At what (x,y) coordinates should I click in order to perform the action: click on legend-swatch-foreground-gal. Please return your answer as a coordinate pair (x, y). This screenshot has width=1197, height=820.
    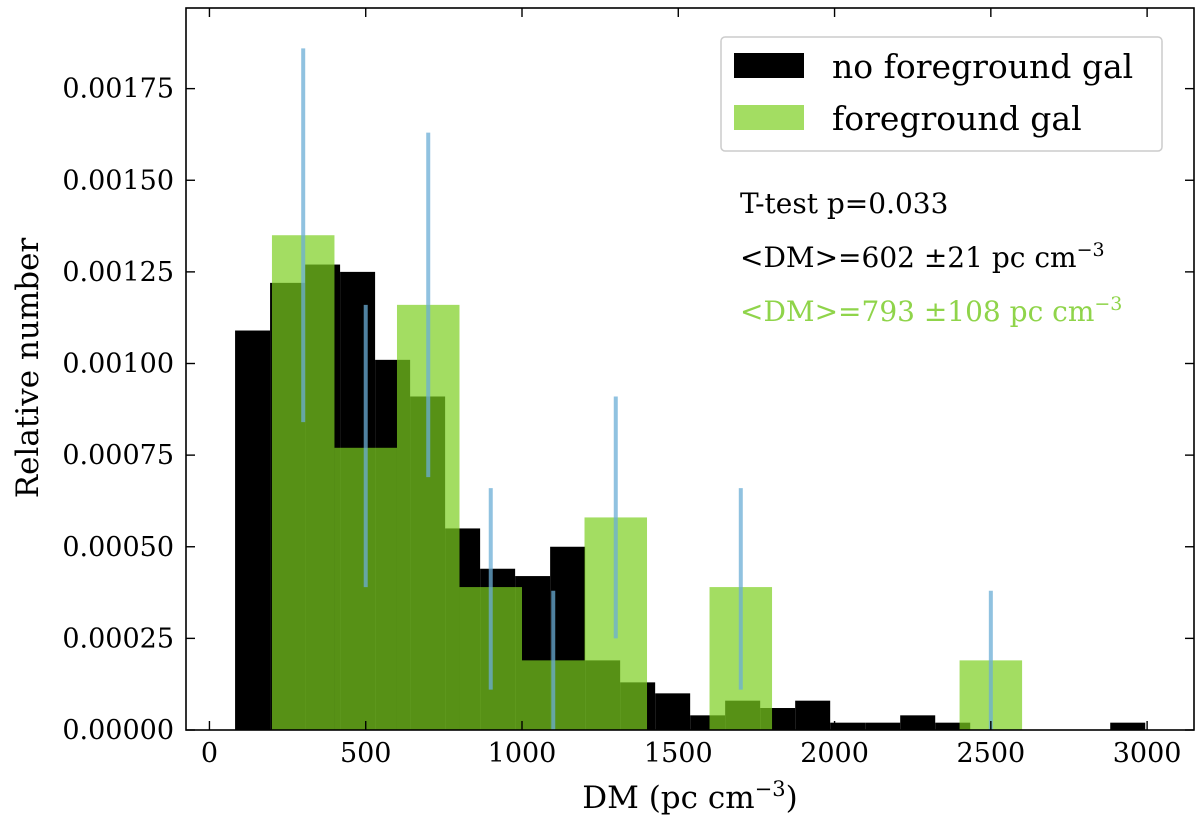
    Looking at the image, I should click on (769, 117).